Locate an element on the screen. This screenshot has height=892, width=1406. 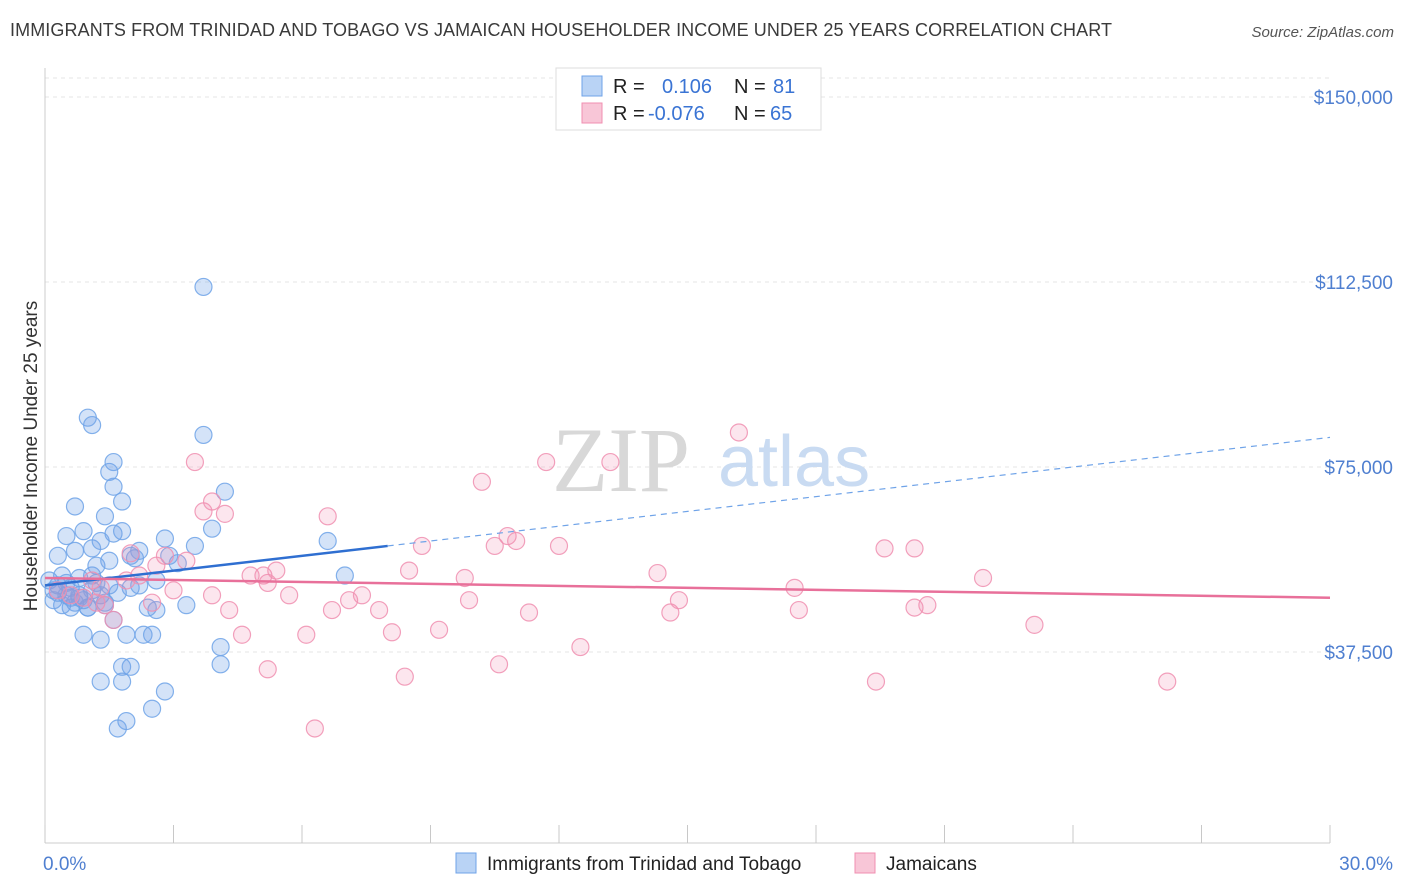
legend-n-label-1: N = is located at coordinates (750, 87).